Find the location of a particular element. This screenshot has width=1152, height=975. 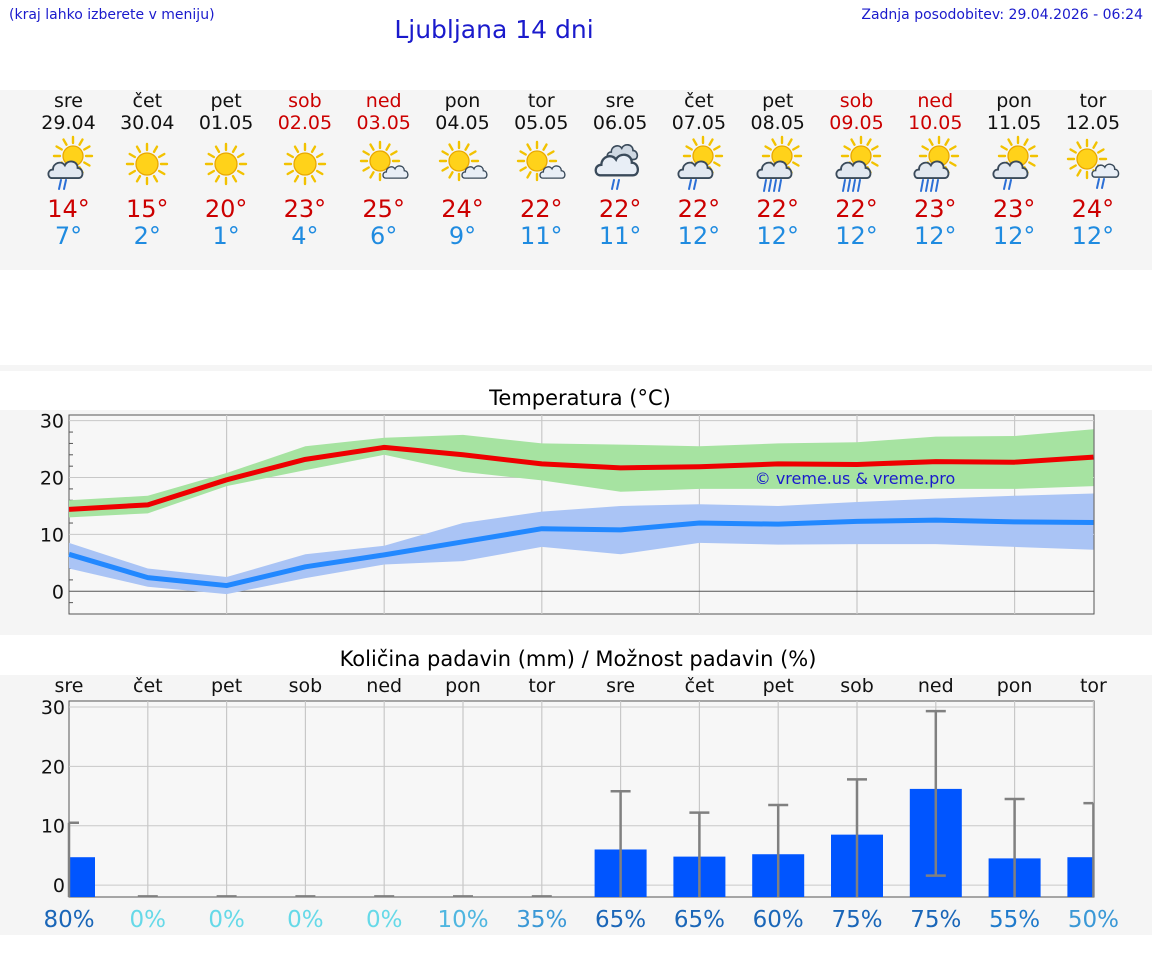

day-column: pon 11.05 23° 12° is located at coordinates (1014, 170).